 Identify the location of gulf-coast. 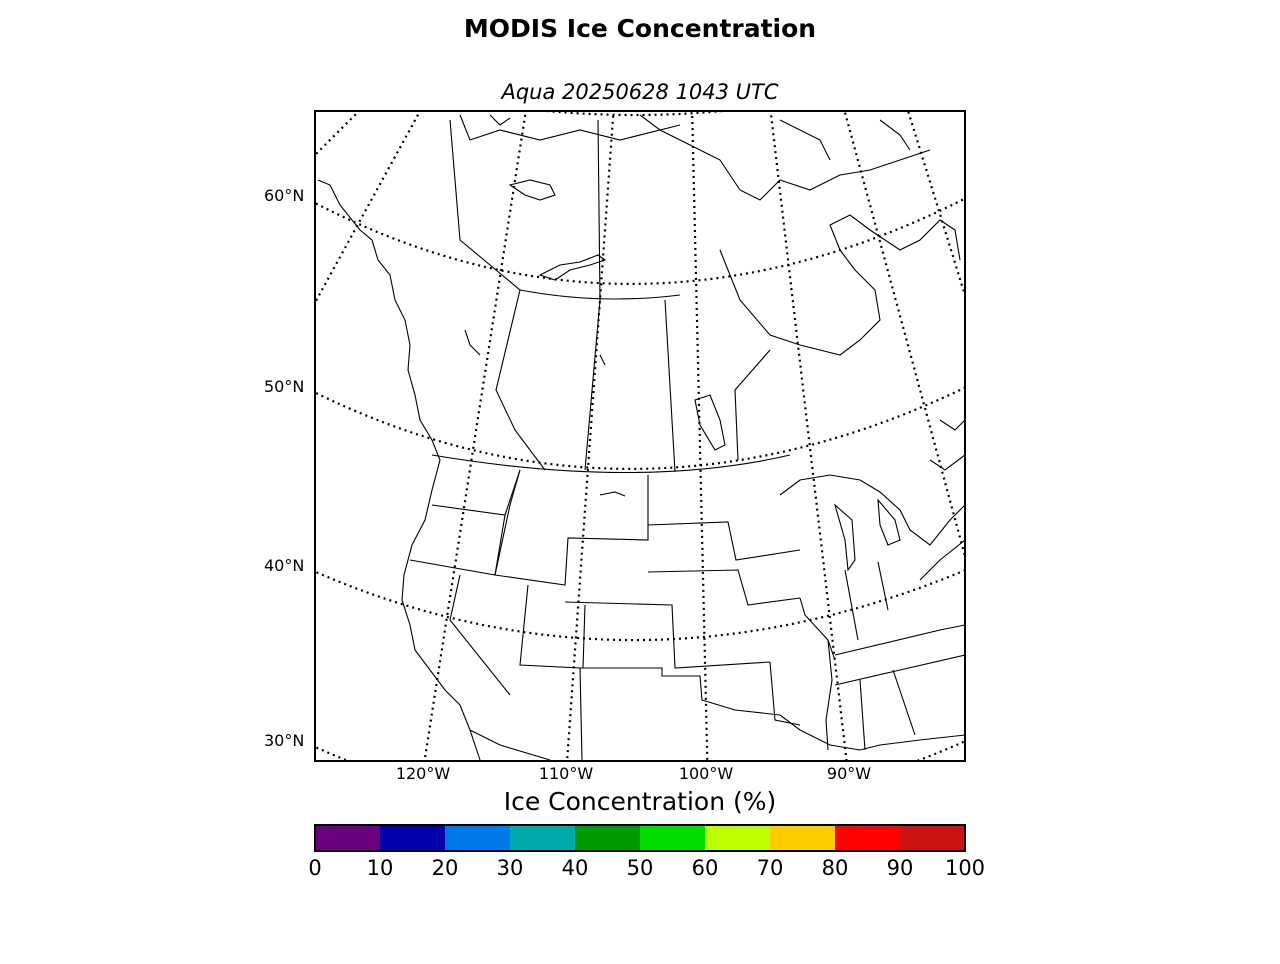
(717, 737).